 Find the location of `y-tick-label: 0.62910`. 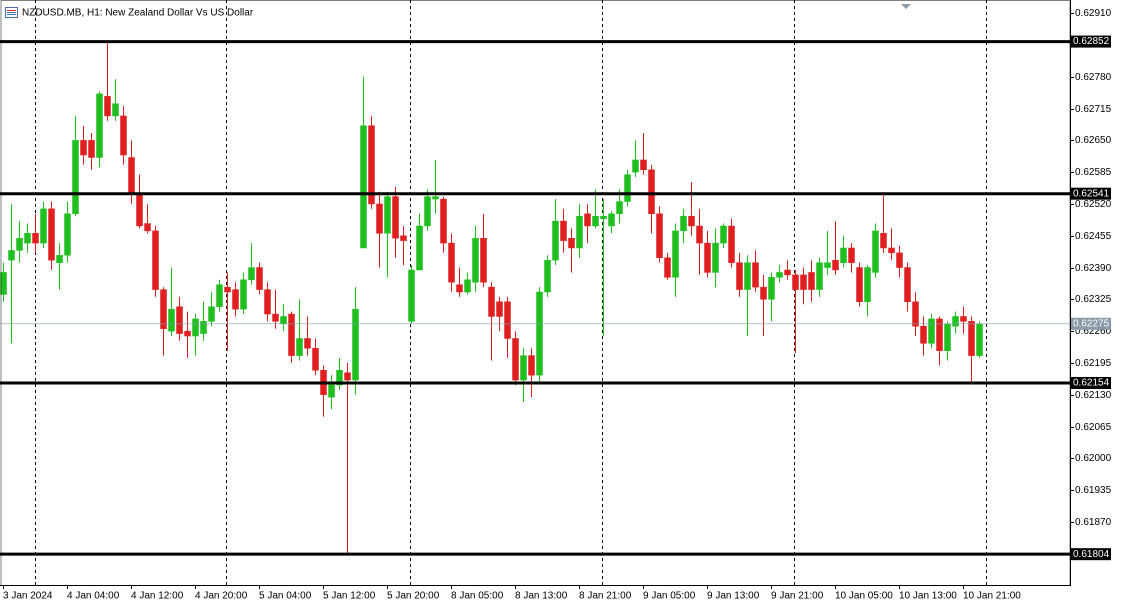

y-tick-label: 0.62910 is located at coordinates (1093, 13).